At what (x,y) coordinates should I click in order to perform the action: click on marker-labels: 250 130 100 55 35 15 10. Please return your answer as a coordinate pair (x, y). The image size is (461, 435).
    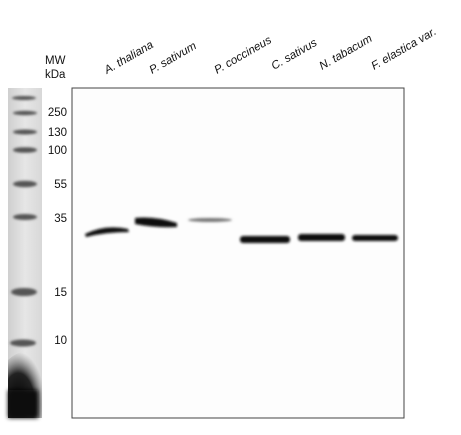
    Looking at the image, I should click on (57, 227).